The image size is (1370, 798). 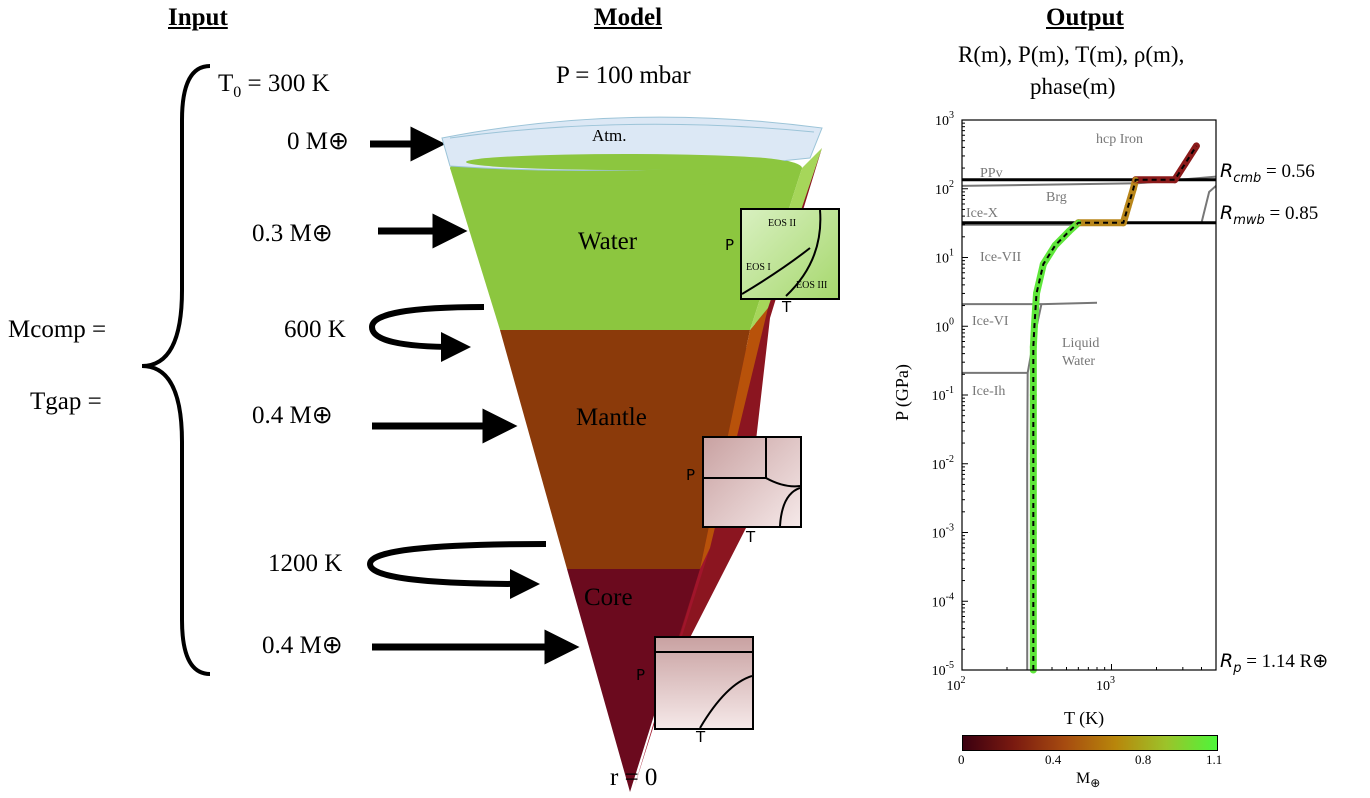 I want to click on water-layer, so click(x=626, y=249).